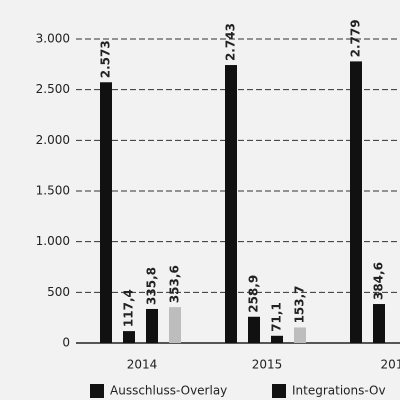  Describe the element at coordinates (277, 317) in the screenshot. I see `data-label: 71,1` at that location.